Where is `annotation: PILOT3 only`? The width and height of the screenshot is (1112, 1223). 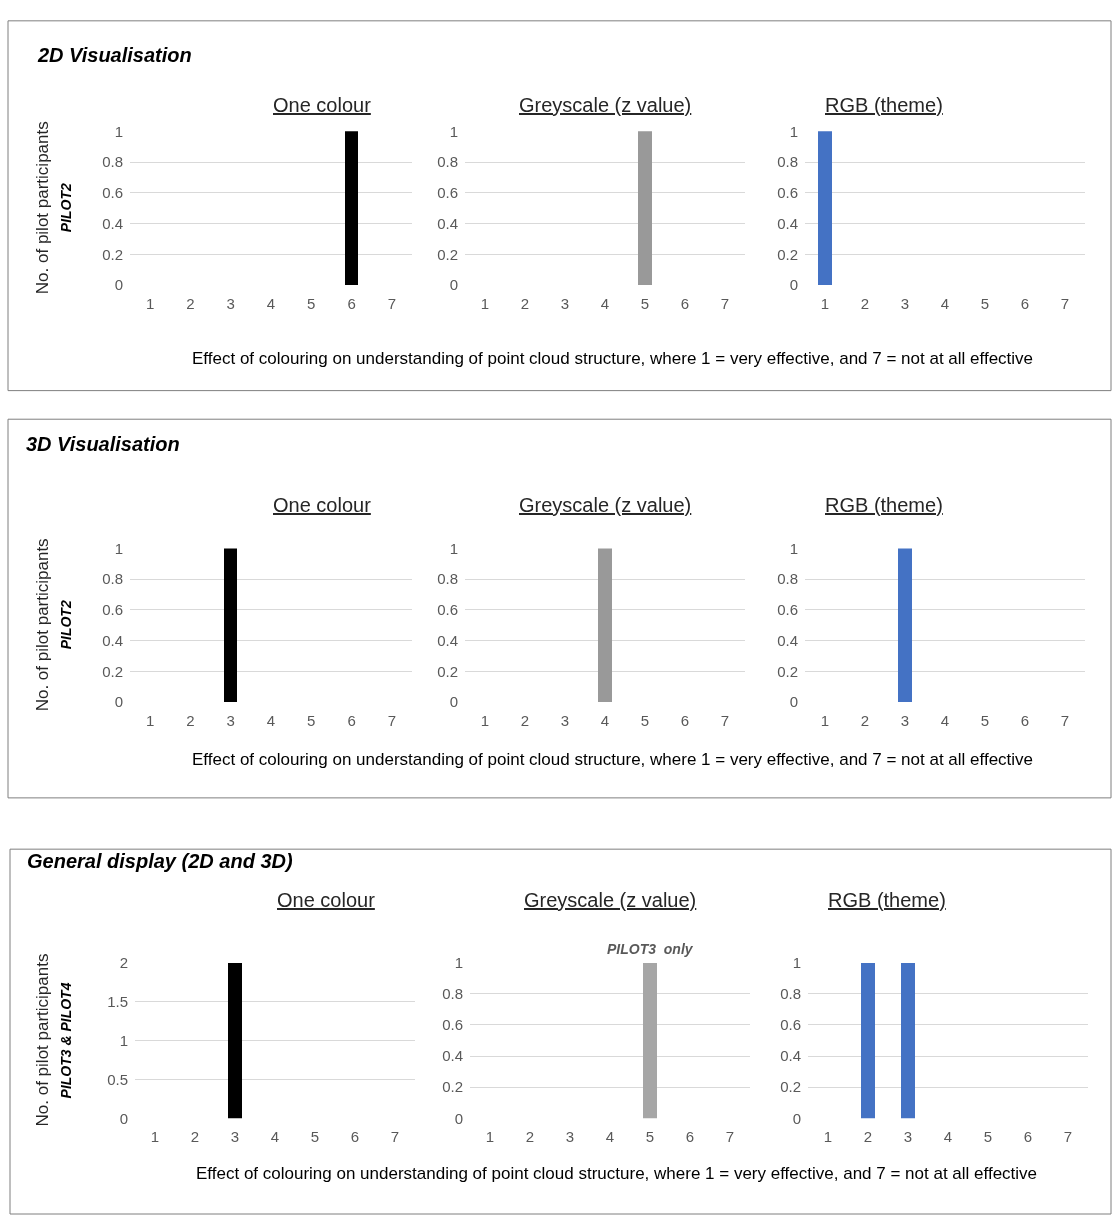
annotation: PILOT3 only is located at coordinates (650, 949).